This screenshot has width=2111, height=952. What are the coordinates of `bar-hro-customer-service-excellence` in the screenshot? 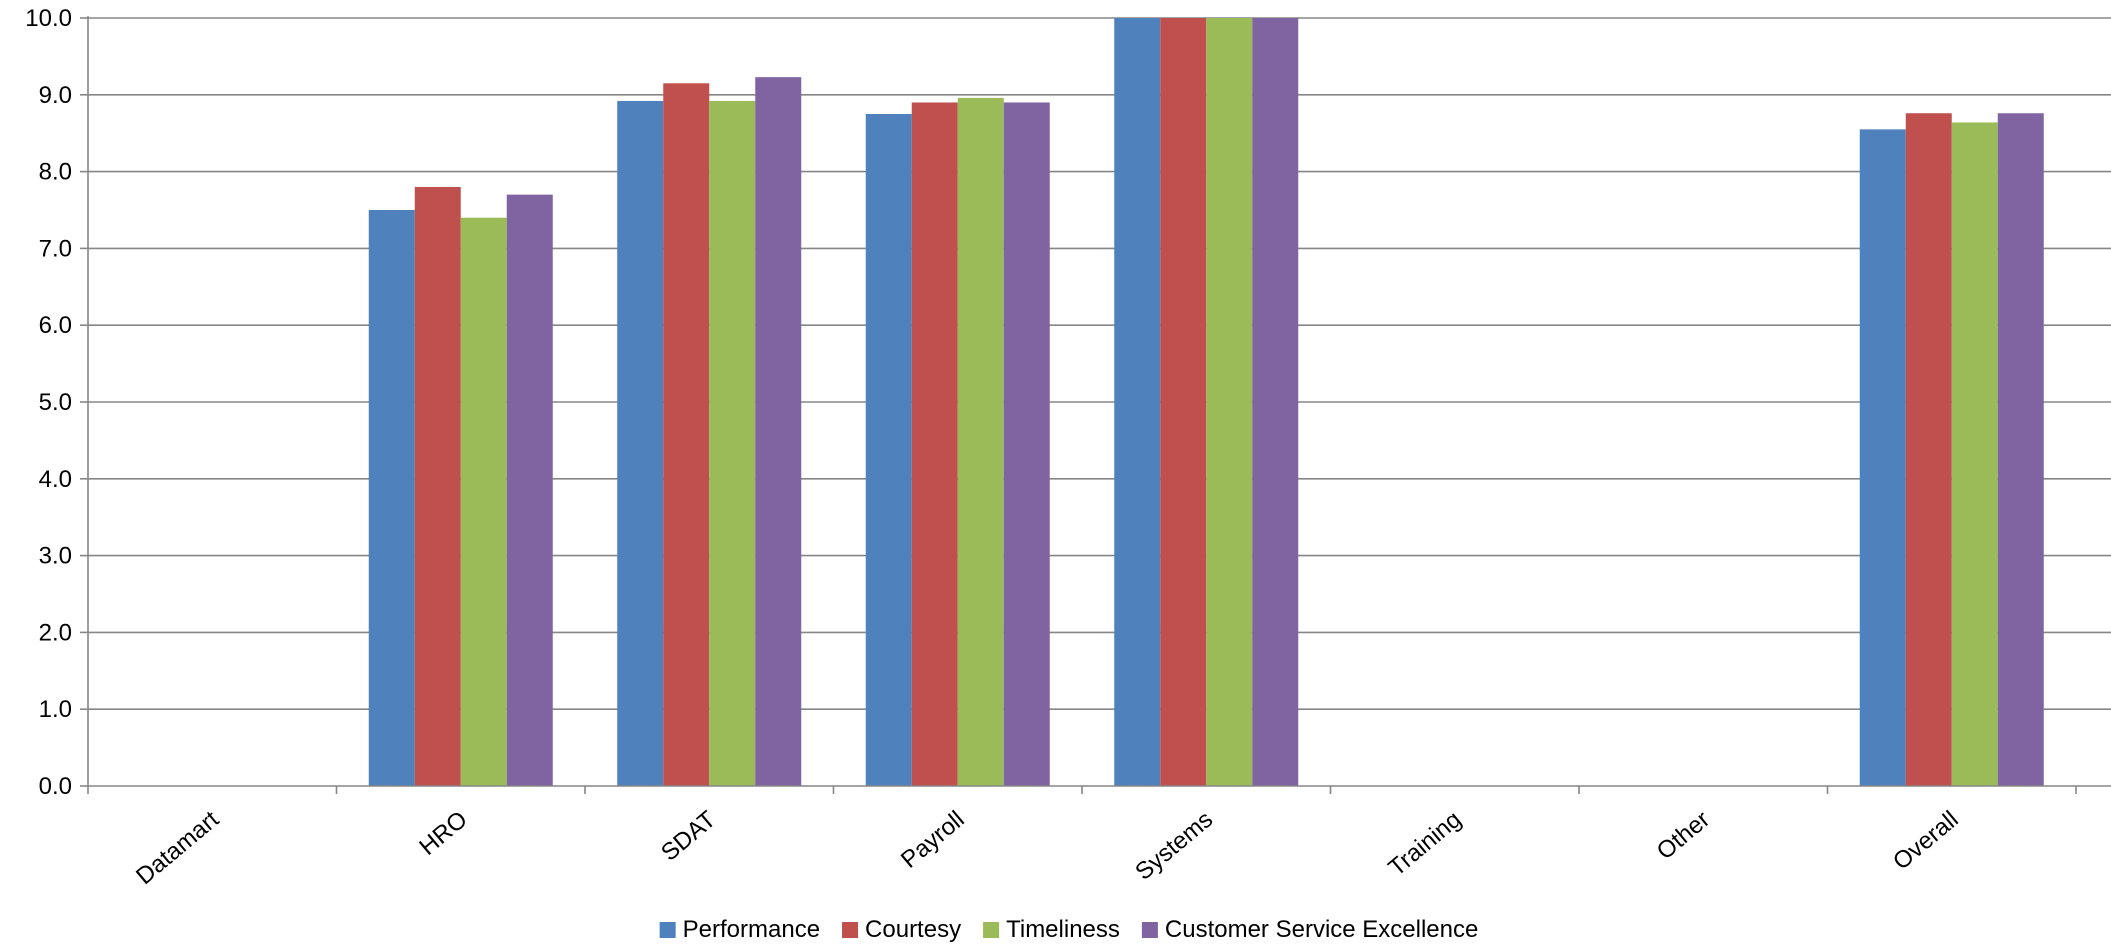 It's located at (529, 490).